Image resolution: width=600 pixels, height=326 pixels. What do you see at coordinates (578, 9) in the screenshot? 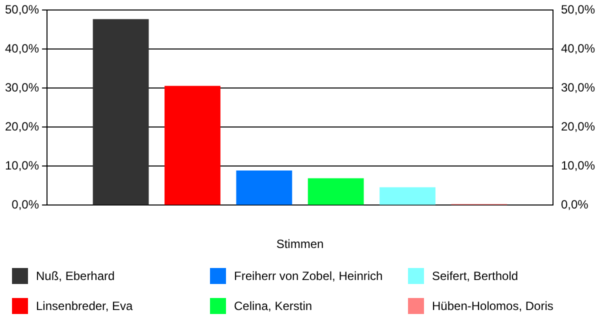
I see `y2-tick-label: 50,0%` at bounding box center [578, 9].